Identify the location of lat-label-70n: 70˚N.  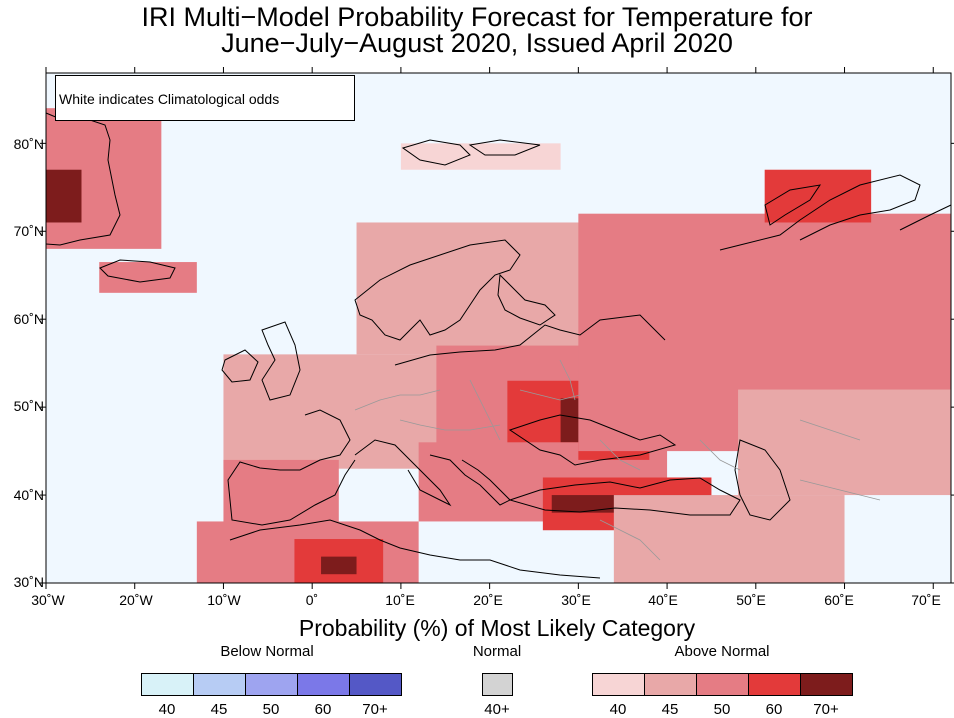
(28, 231).